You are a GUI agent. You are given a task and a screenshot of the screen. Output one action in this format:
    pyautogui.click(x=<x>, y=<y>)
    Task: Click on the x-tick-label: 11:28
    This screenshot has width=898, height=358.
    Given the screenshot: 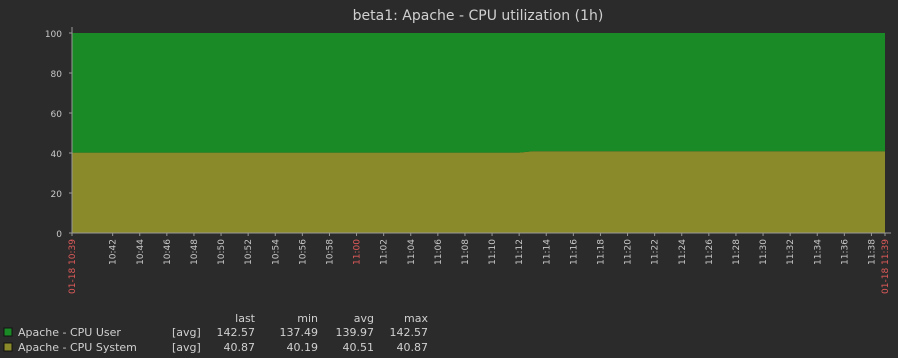 What is the action you would take?
    pyautogui.click(x=737, y=252)
    